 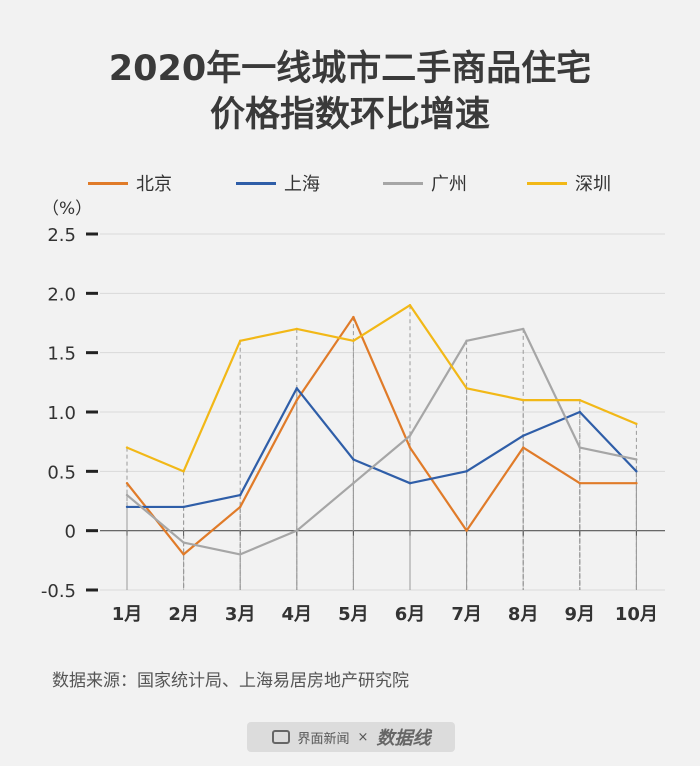 What do you see at coordinates (466, 614) in the screenshot?
I see `x-tick-label: 7月` at bounding box center [466, 614].